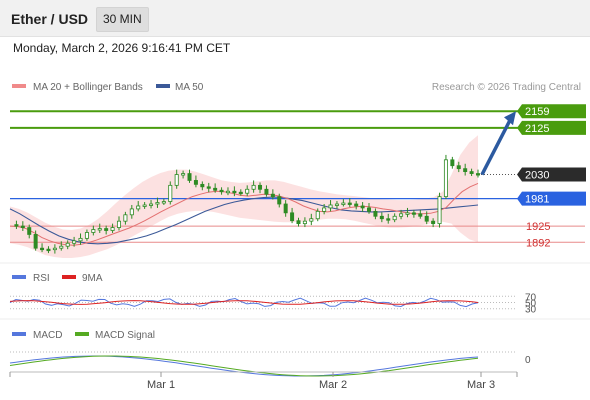  What do you see at coordinates (537, 176) in the screenshot?
I see `current-label-2030: 2030` at bounding box center [537, 176].